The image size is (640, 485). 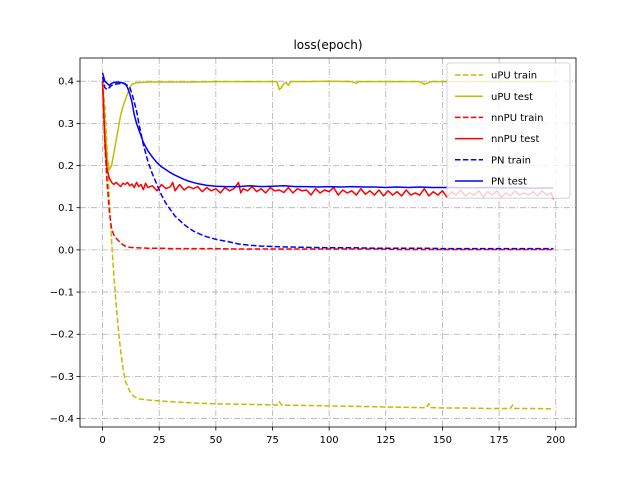 I want to click on y-tick-label: 0.4, so click(x=66, y=82).